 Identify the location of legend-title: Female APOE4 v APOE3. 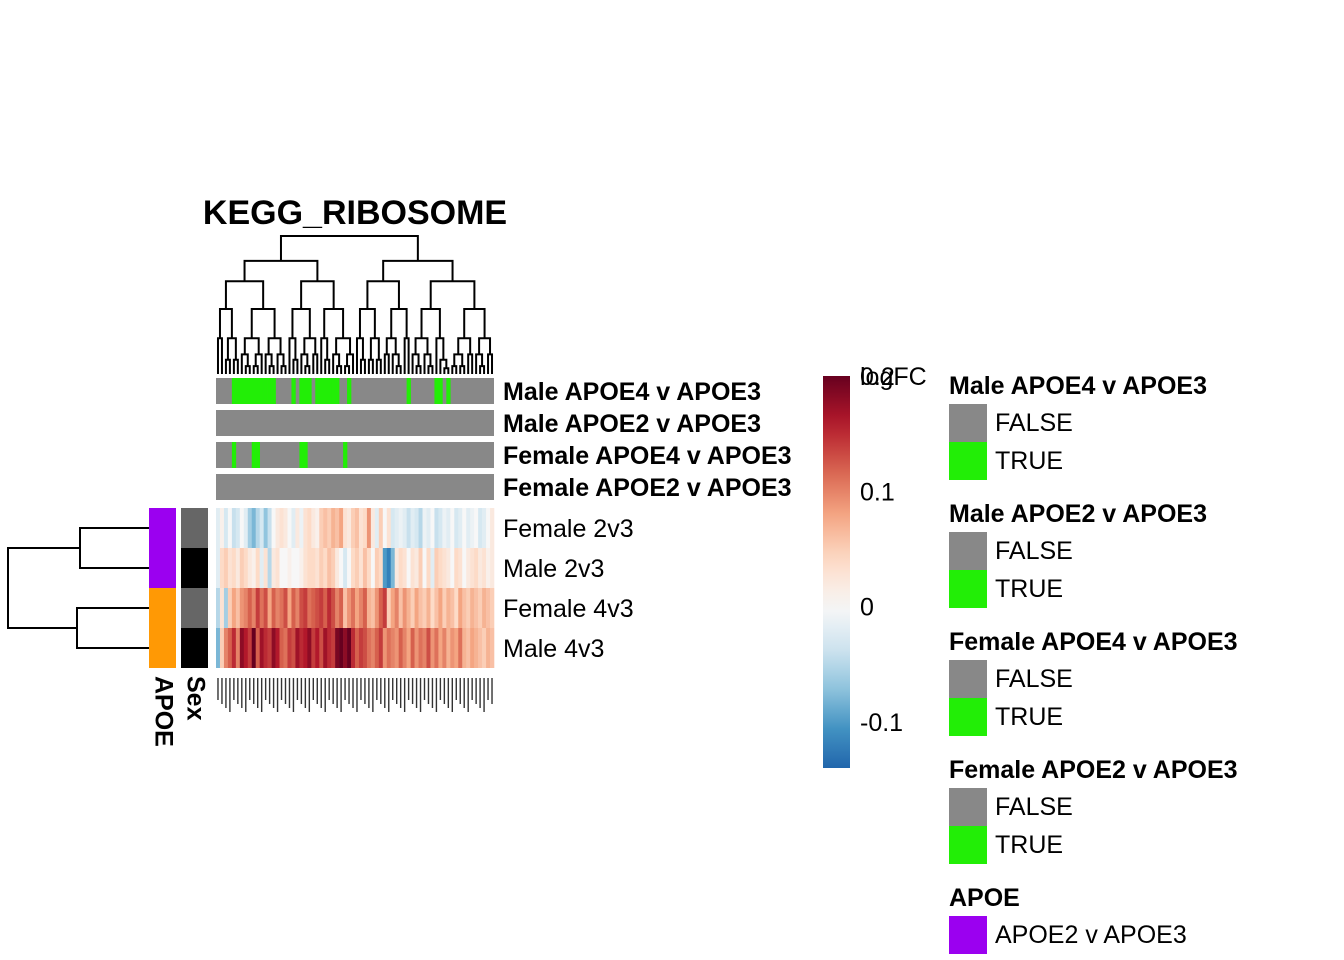
(1093, 642).